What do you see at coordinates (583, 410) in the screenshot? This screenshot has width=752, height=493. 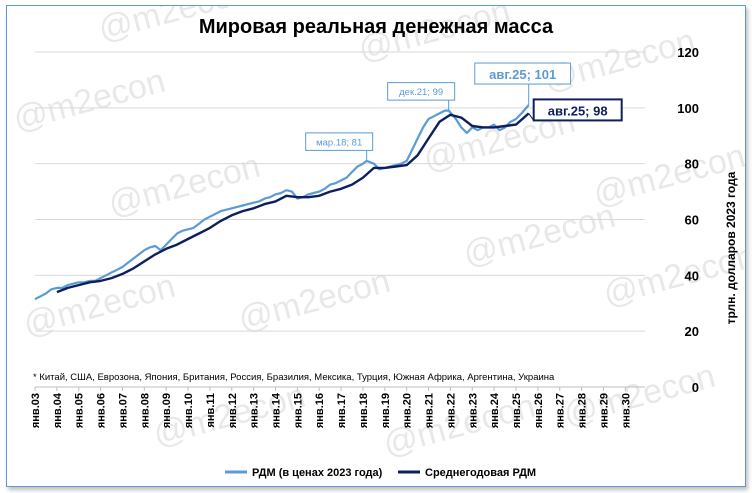 I see `x-tick-label: янв.28` at bounding box center [583, 410].